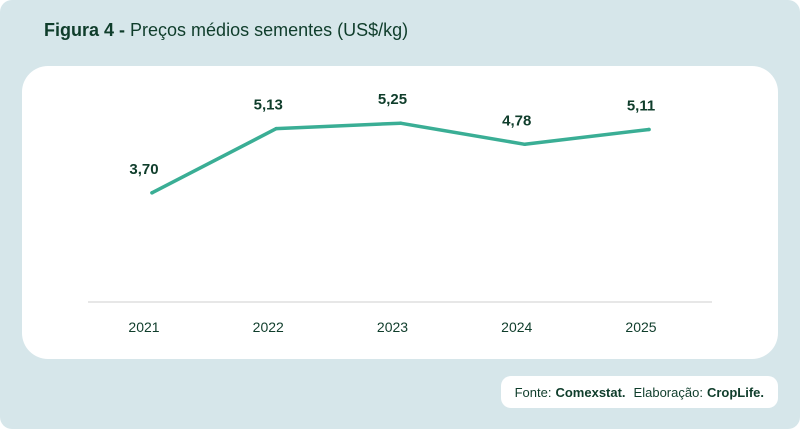 The height and width of the screenshot is (429, 800). What do you see at coordinates (640, 327) in the screenshot?
I see `x-tick-label-2025: 2025` at bounding box center [640, 327].